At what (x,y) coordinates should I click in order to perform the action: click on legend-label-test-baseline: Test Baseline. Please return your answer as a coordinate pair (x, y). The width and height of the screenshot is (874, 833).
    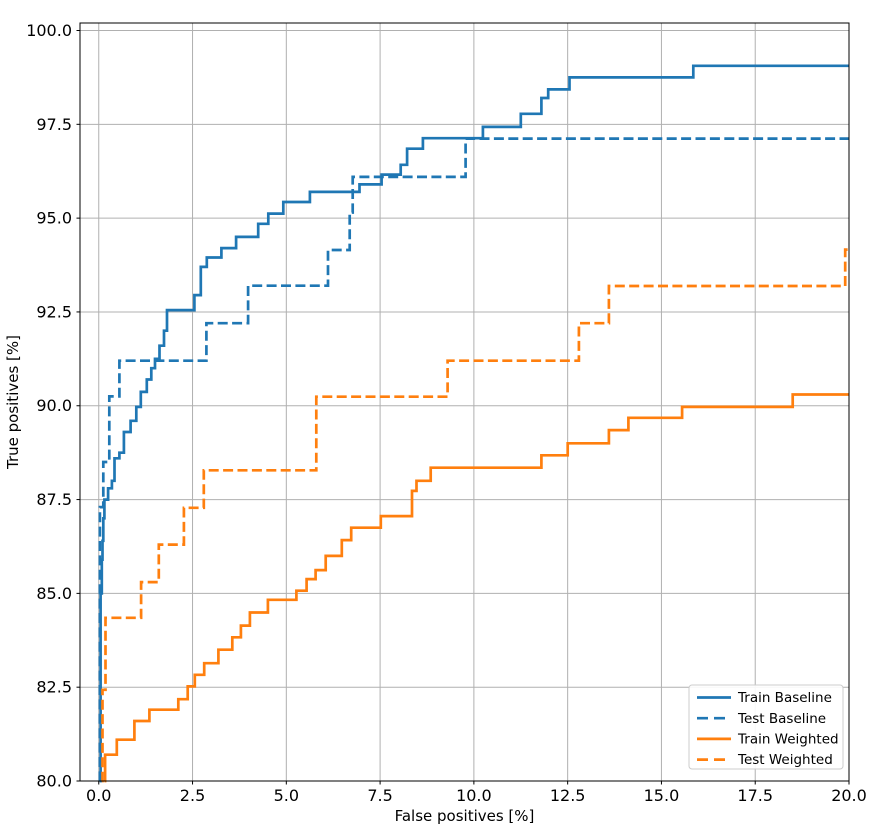
    Looking at the image, I should click on (781, 719).